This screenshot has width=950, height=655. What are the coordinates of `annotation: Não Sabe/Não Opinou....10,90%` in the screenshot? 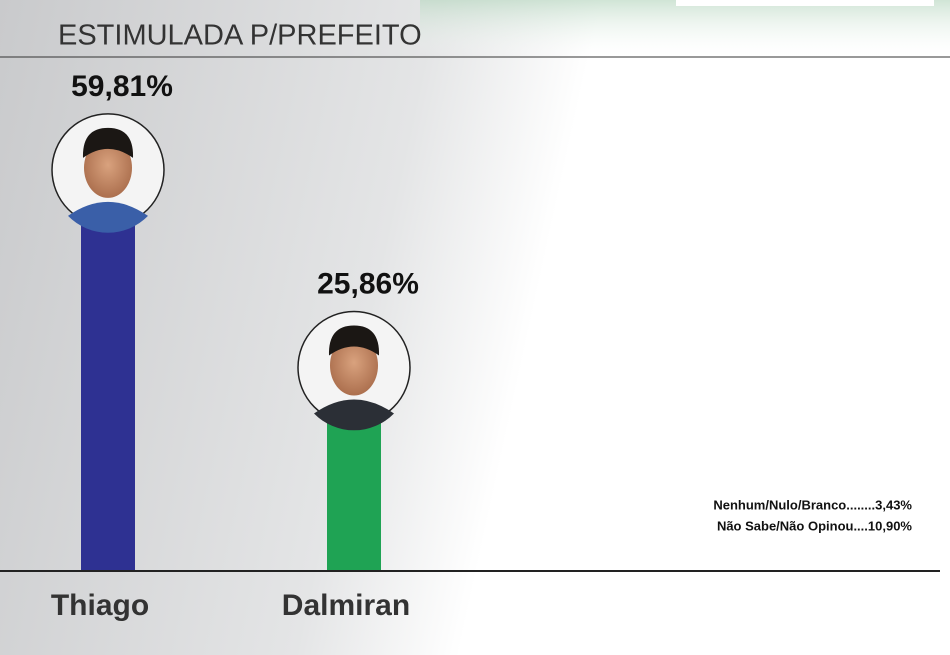 It's located at (814, 525).